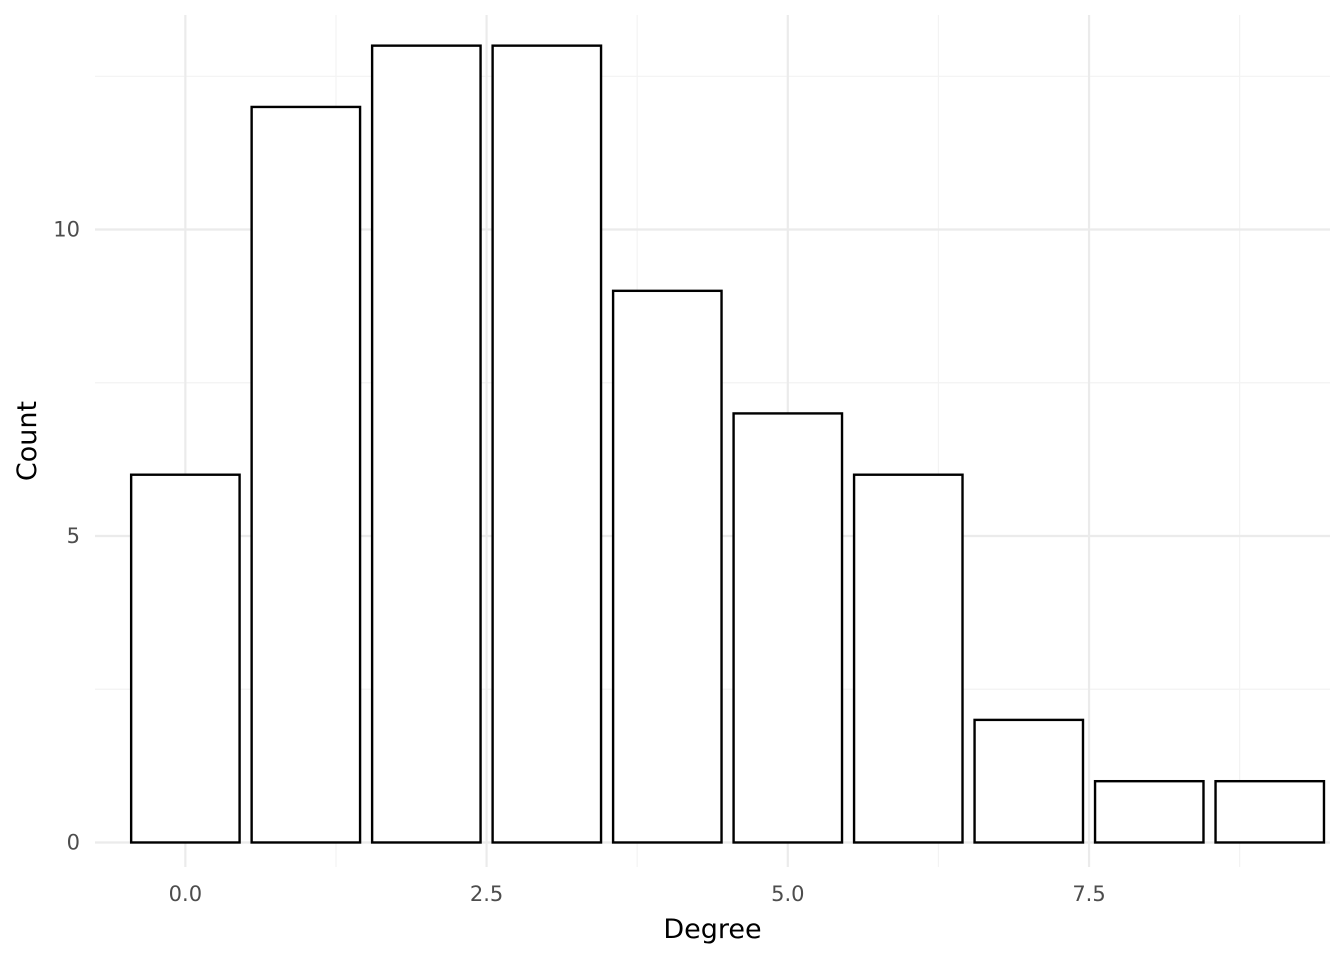 This screenshot has width=1344, height=960. I want to click on y-axis-ticks: 0 5 10, so click(66, 536).